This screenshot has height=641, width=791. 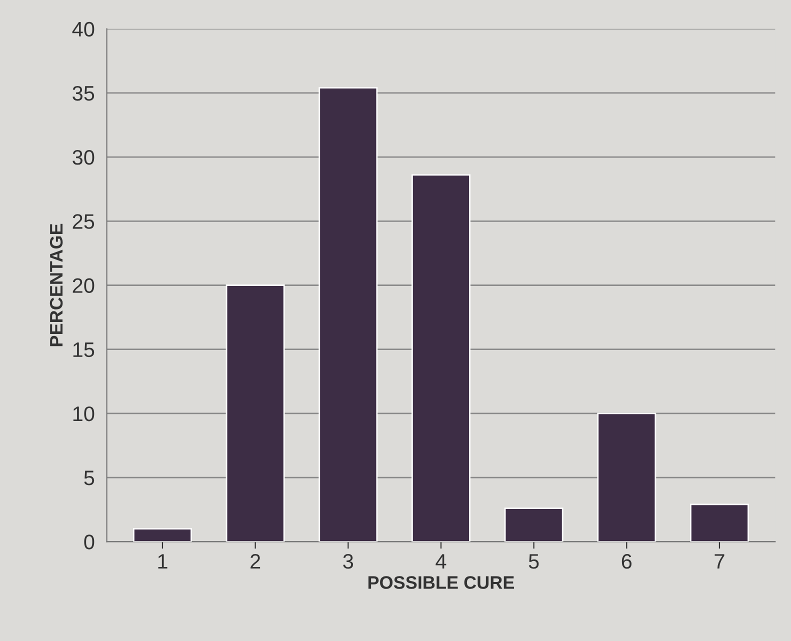 What do you see at coordinates (533, 561) in the screenshot?
I see `x-tick-label: 5` at bounding box center [533, 561].